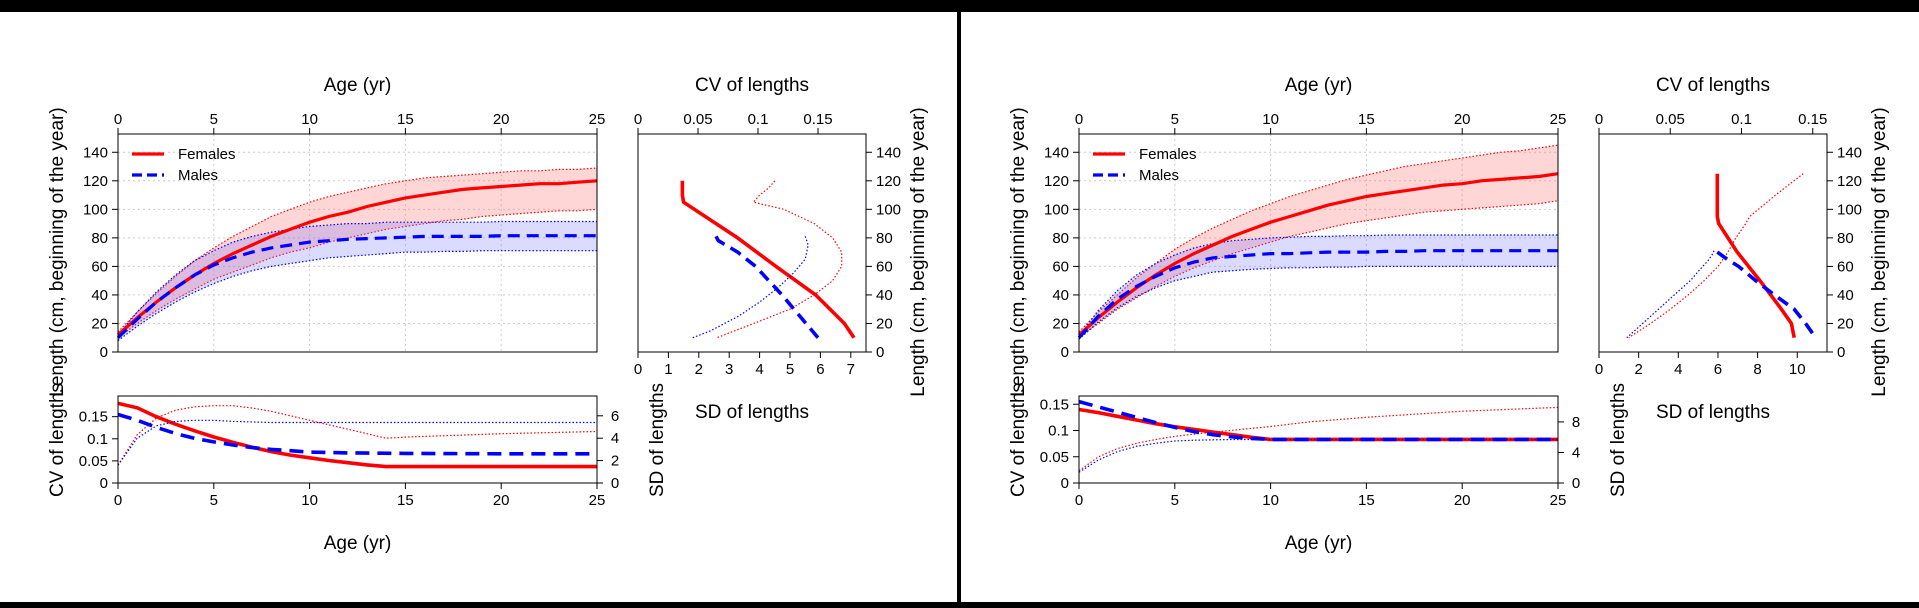 Image resolution: width=1919 pixels, height=608 pixels. Describe the element at coordinates (95, 181) in the screenshot. I see `fig1-growth-ytick-label: 120` at that location.